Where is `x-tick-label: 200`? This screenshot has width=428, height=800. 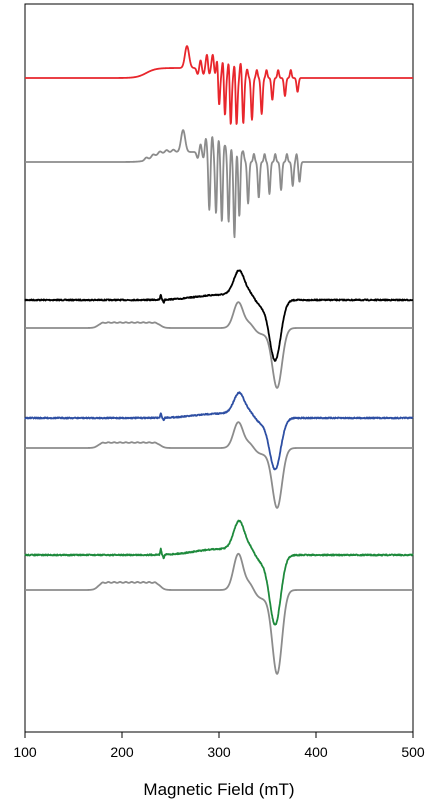
x-tick-label: 200 is located at coordinates (122, 752).